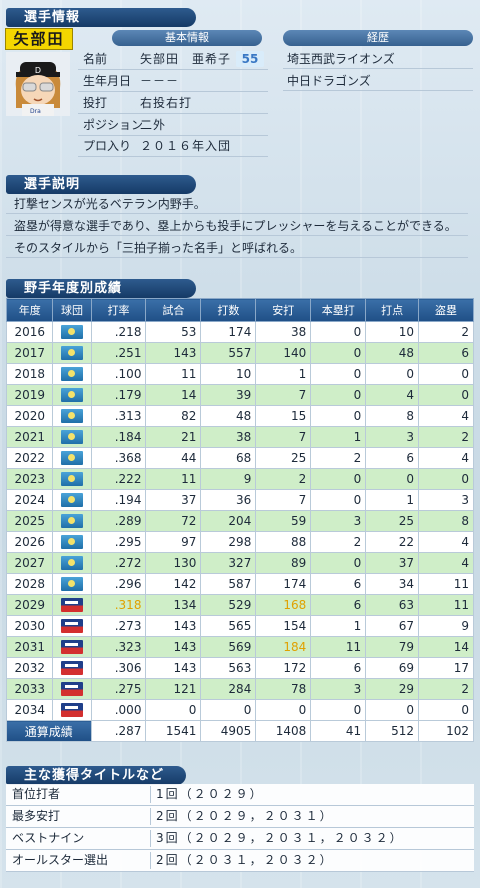 Image resolution: width=480 pixels, height=888 pixels. What do you see at coordinates (29, 542) in the screenshot?
I see `cell-year: 2026` at bounding box center [29, 542].